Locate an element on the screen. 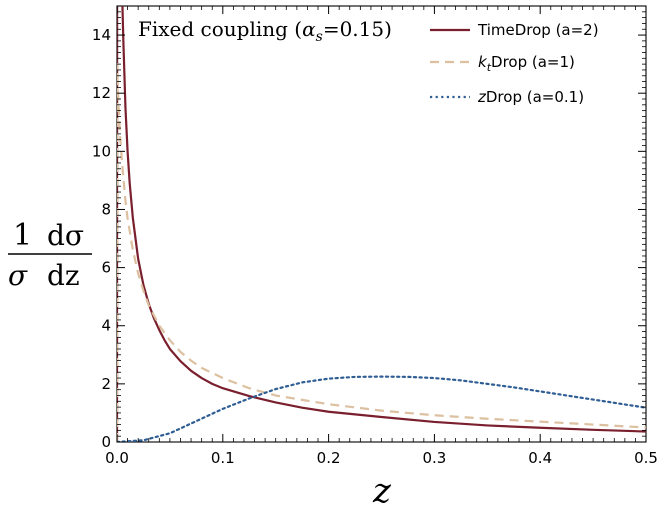 This screenshot has width=658, height=510. legend-item-timedrop: TimeDrop (a=2) is located at coordinates (514, 30).